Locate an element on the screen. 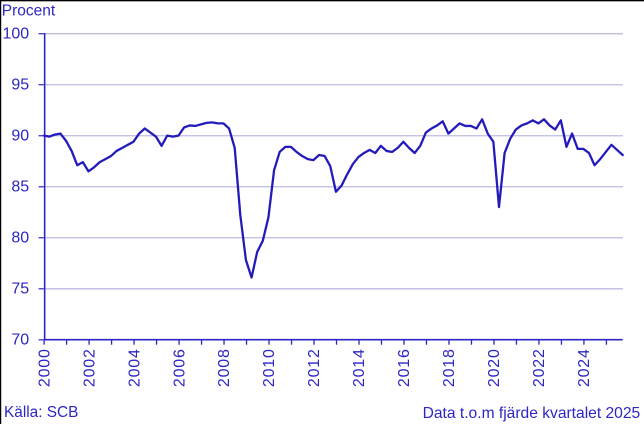 The height and width of the screenshot is (424, 644). svg-text: 75 is located at coordinates (20, 289).